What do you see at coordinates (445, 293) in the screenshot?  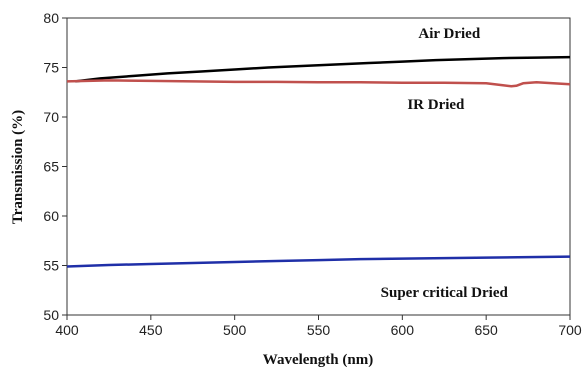 I see `annotation-super-critical-dried: Super critical Dried` at bounding box center [445, 293].